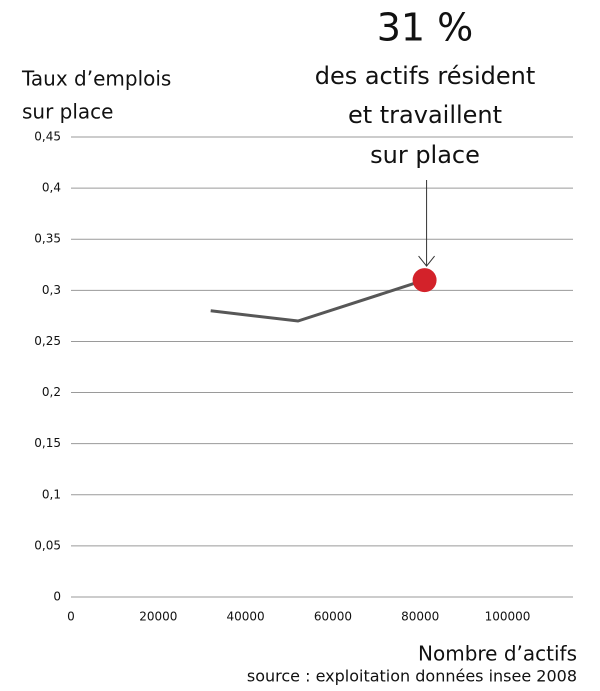 Image resolution: width=600 pixels, height=691 pixels. Describe the element at coordinates (333, 617) in the screenshot. I see `x-tick-label: 60000` at that location.